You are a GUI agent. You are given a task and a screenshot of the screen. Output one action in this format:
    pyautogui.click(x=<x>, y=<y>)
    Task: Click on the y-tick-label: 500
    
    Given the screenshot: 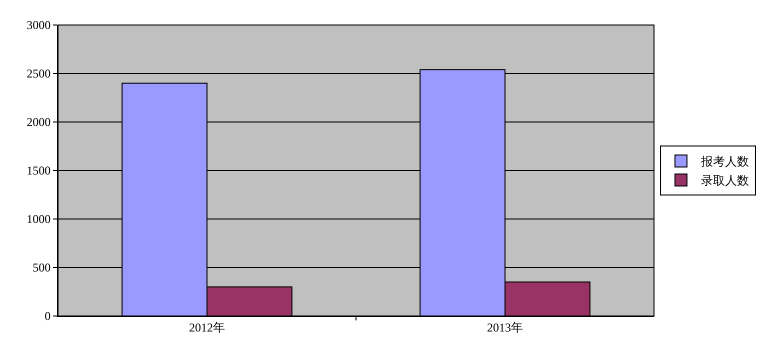 What is the action you would take?
    pyautogui.click(x=41, y=267)
    